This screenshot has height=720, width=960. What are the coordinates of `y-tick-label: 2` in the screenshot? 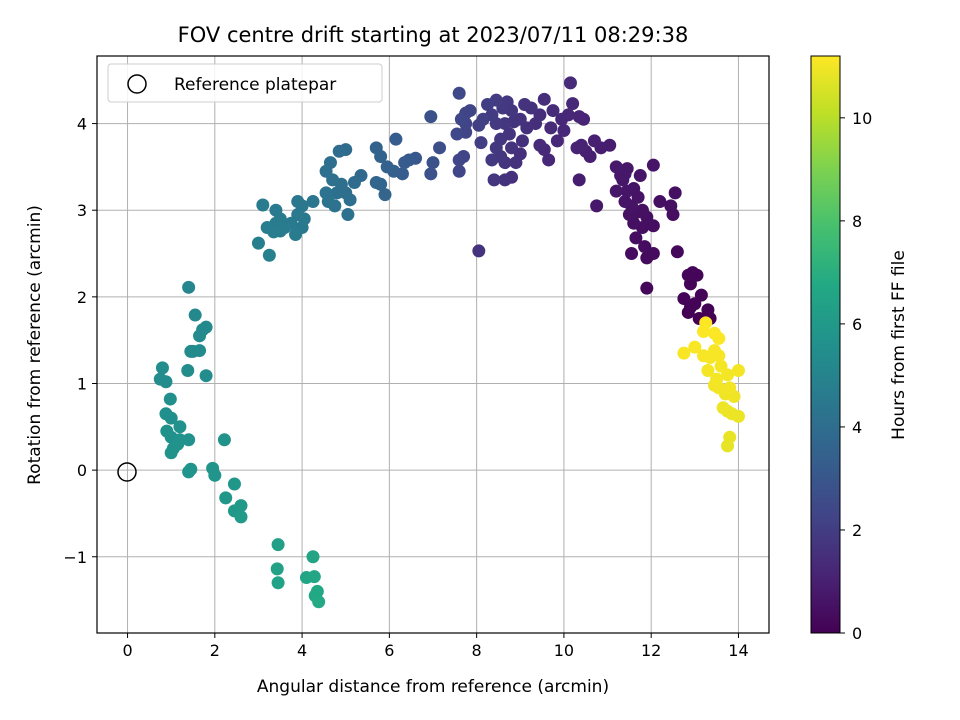 It's located at (82, 297).